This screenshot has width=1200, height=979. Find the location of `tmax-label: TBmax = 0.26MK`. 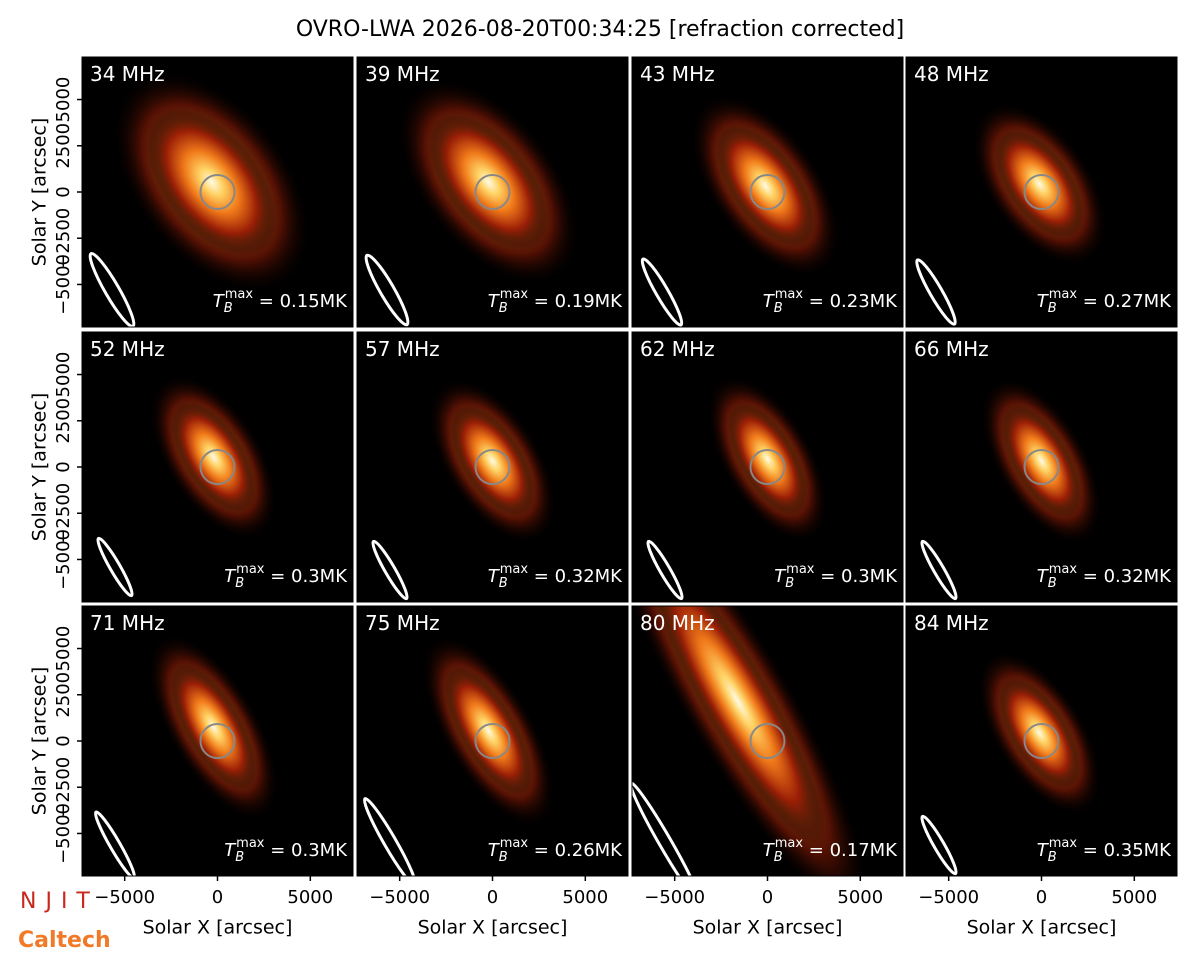

tmax-label: TBmax = 0.26MK is located at coordinates (555, 850).